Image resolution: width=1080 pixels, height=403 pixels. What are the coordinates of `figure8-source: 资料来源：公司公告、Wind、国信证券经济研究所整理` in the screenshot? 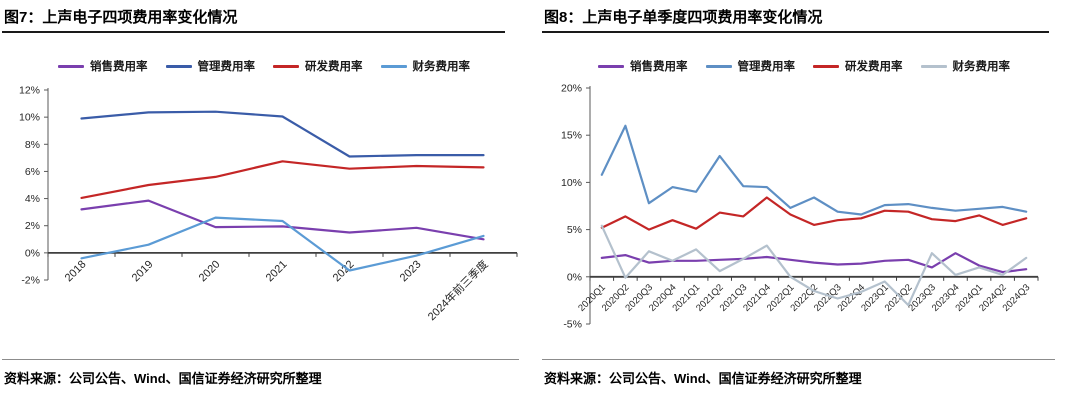 It's located at (703, 378).